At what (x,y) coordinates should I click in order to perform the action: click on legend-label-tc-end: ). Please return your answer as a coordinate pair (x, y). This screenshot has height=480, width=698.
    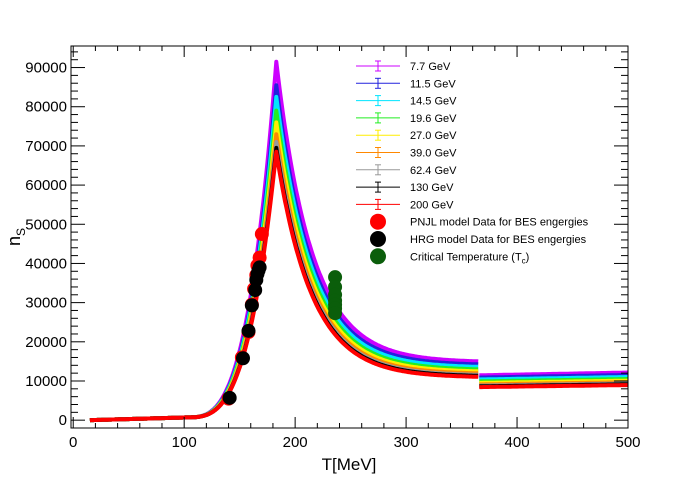
    Looking at the image, I should click on (528, 257).